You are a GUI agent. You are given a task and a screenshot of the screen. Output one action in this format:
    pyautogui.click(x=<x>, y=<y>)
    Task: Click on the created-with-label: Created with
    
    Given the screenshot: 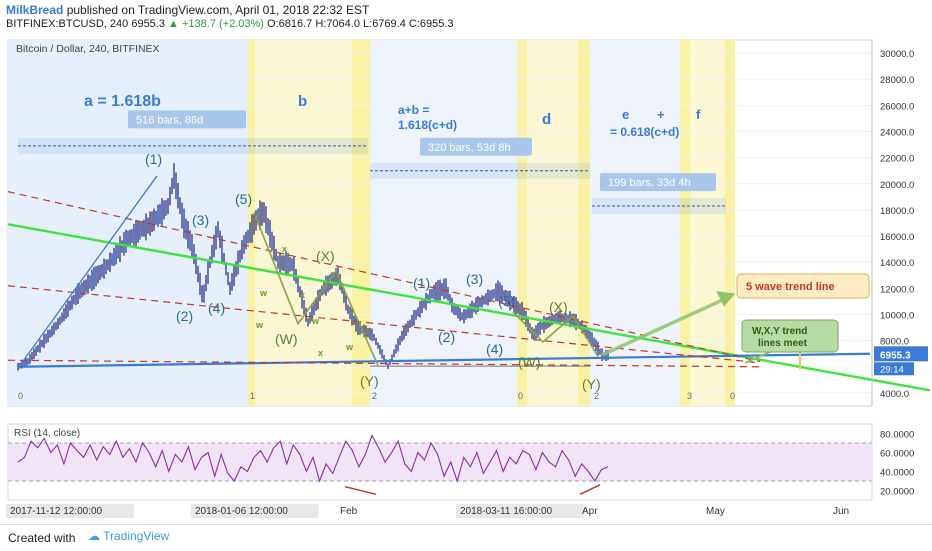 What is the action you would take?
    pyautogui.click(x=42, y=538)
    